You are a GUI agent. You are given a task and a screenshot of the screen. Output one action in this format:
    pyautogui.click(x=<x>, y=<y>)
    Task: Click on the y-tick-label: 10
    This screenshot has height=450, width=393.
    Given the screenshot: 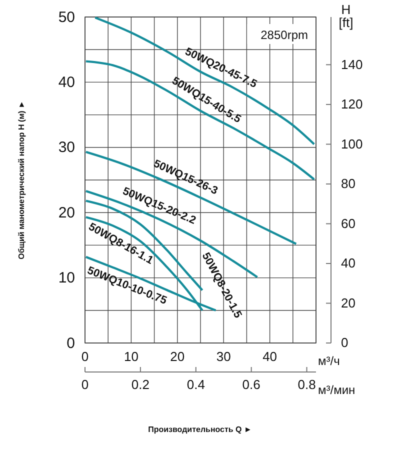 What is the action you would take?
    pyautogui.click(x=66, y=278)
    